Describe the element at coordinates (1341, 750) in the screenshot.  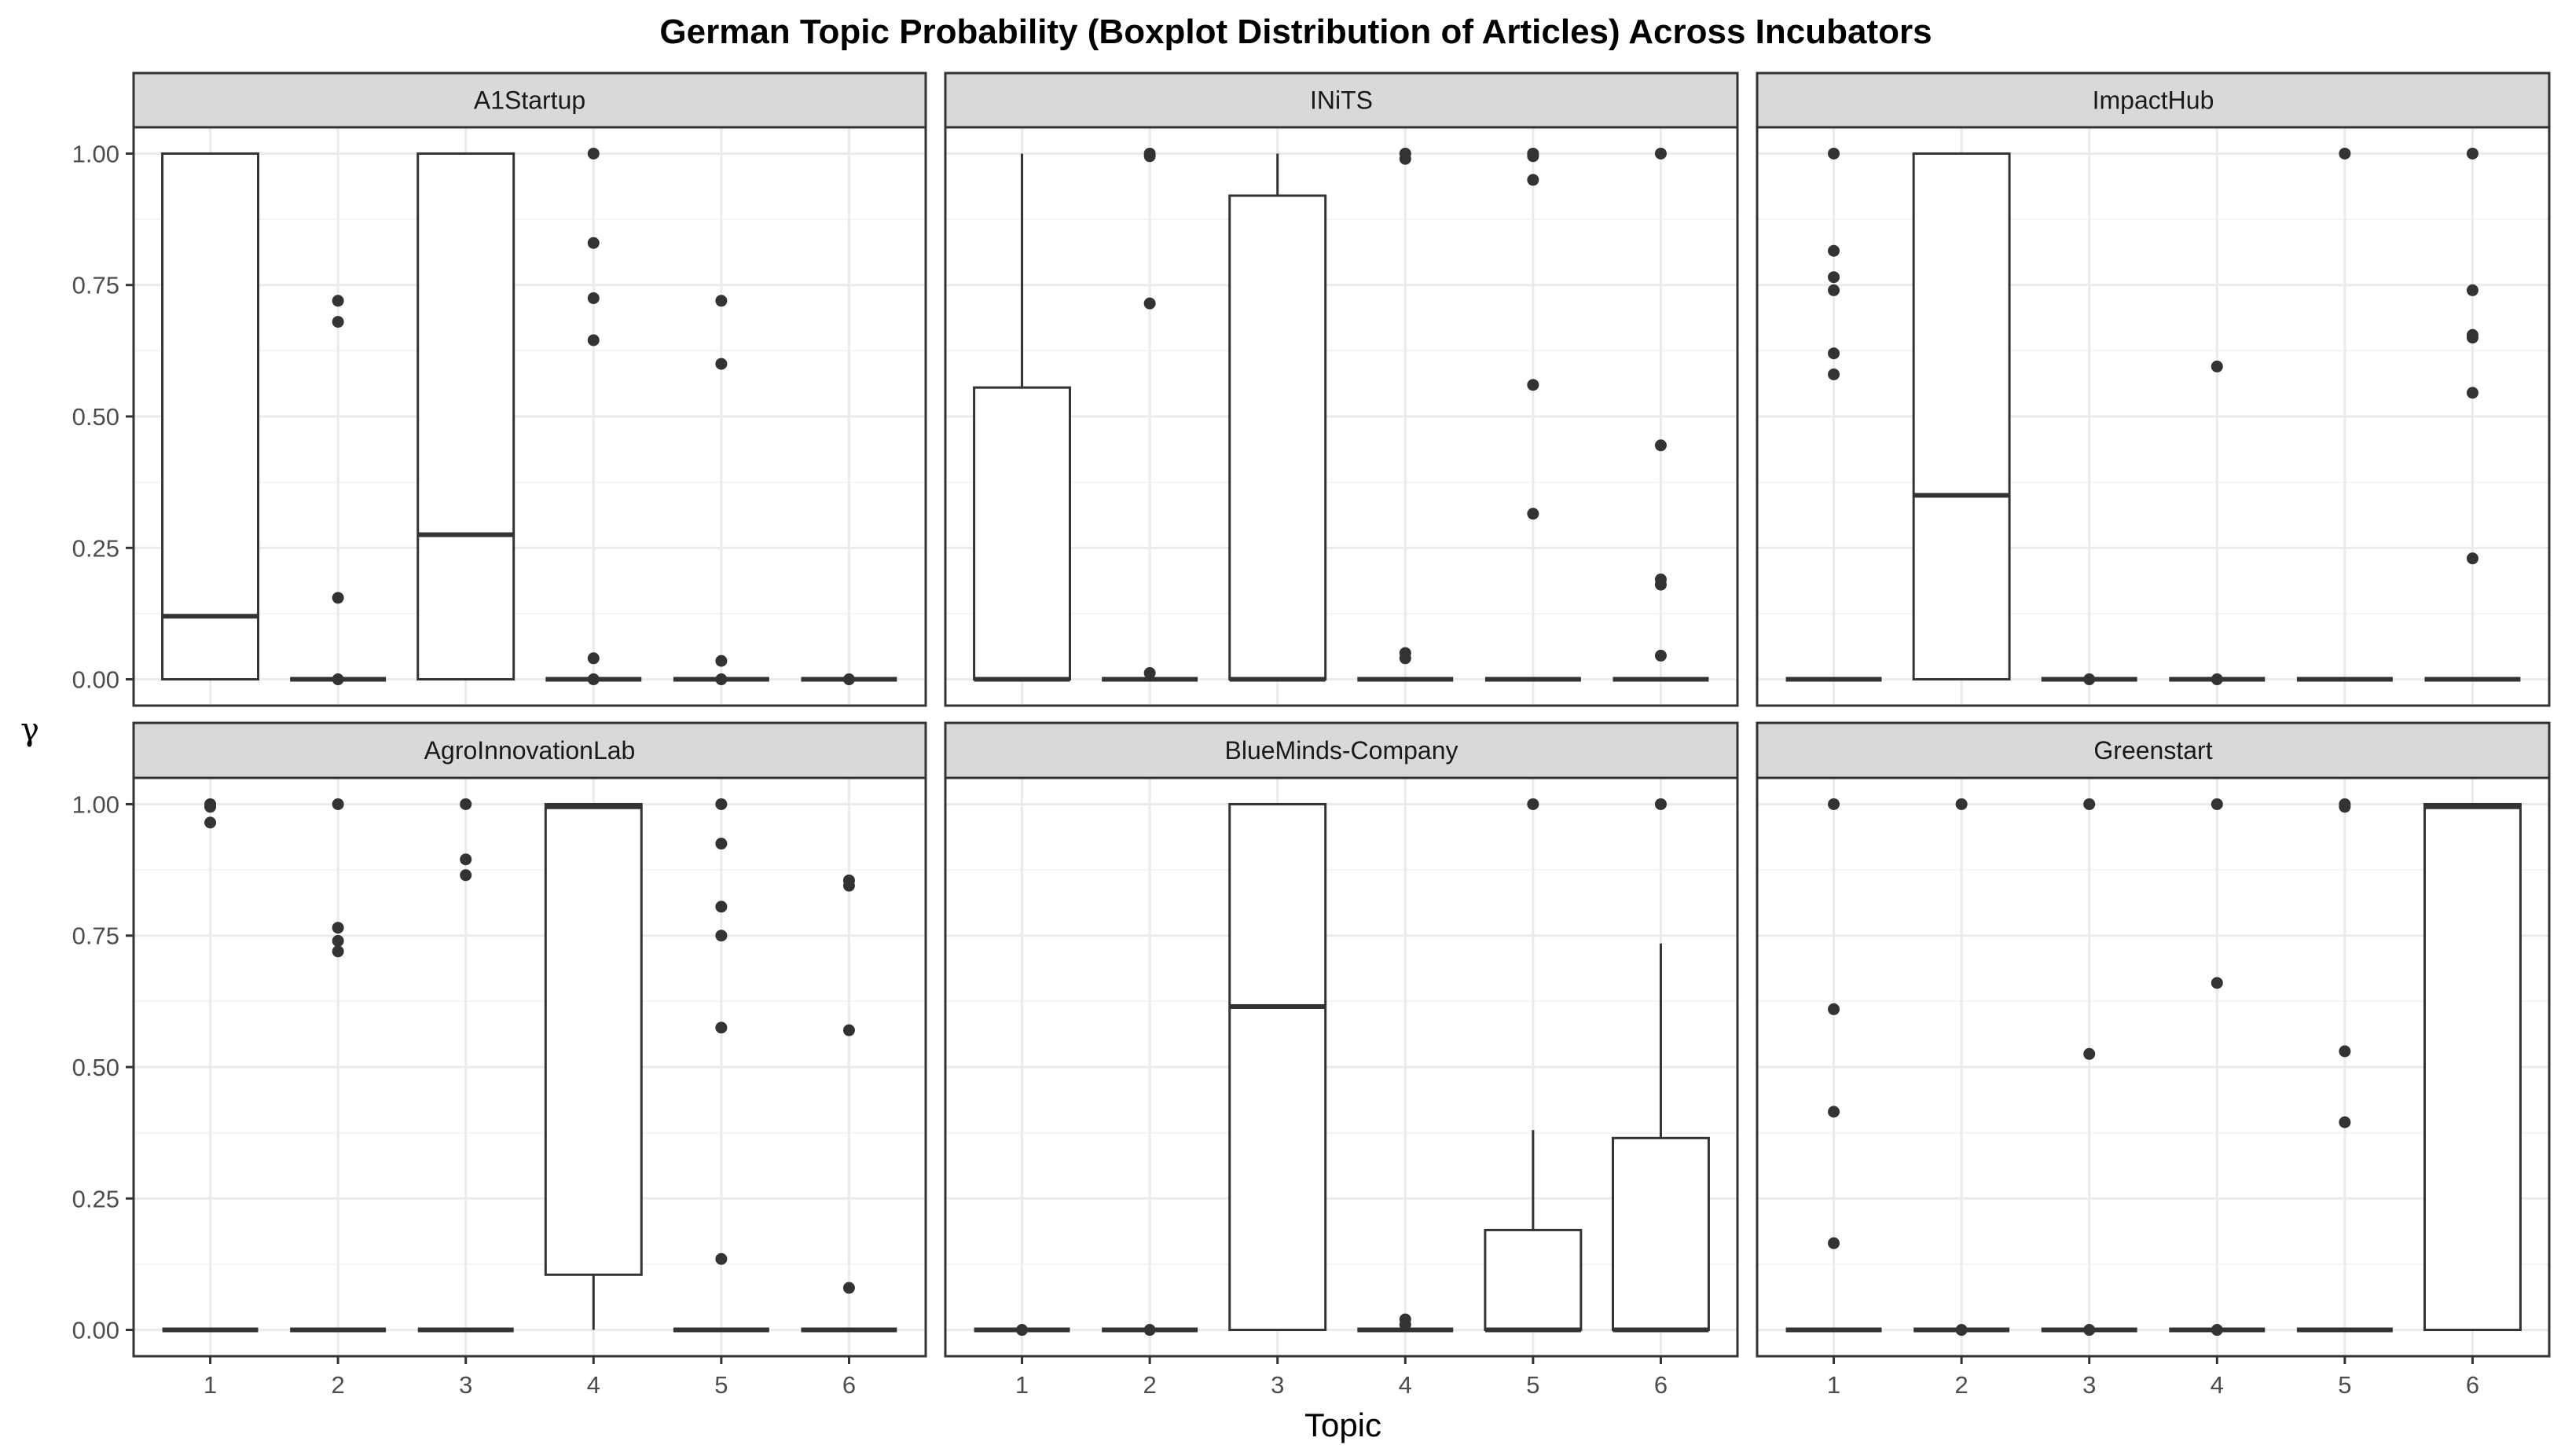
I see `facet-strip-label: BlueMinds-Company` at that location.